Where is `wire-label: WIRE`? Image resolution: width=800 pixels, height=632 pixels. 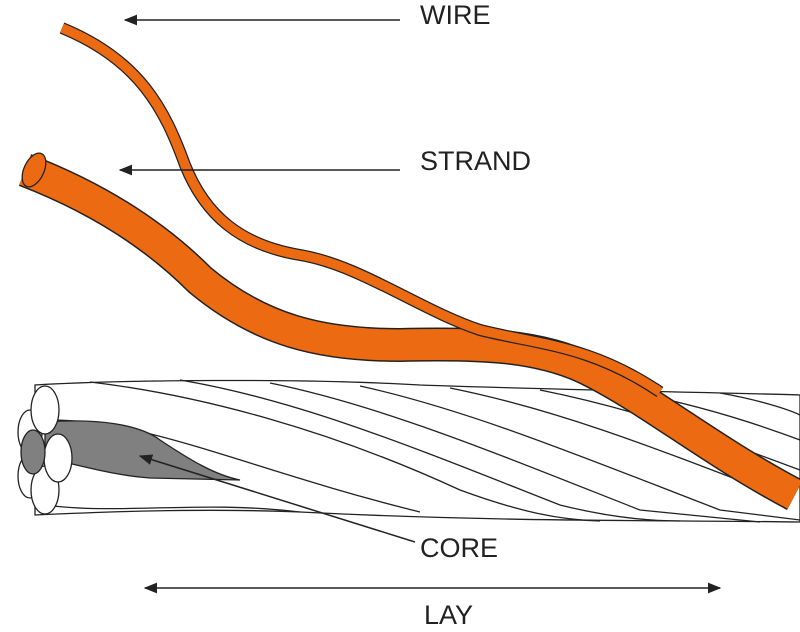 wire-label: WIRE is located at coordinates (455, 15).